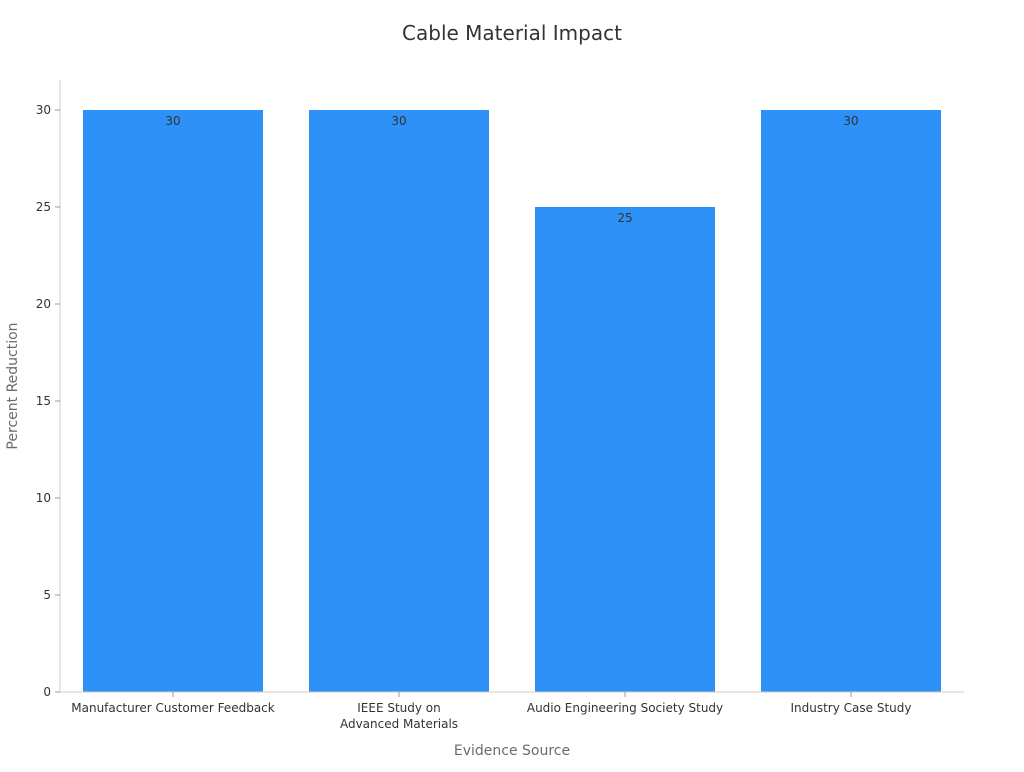 This screenshot has height=772, width=1024. I want to click on y-axis-title: Percent Reduction, so click(13, 385).